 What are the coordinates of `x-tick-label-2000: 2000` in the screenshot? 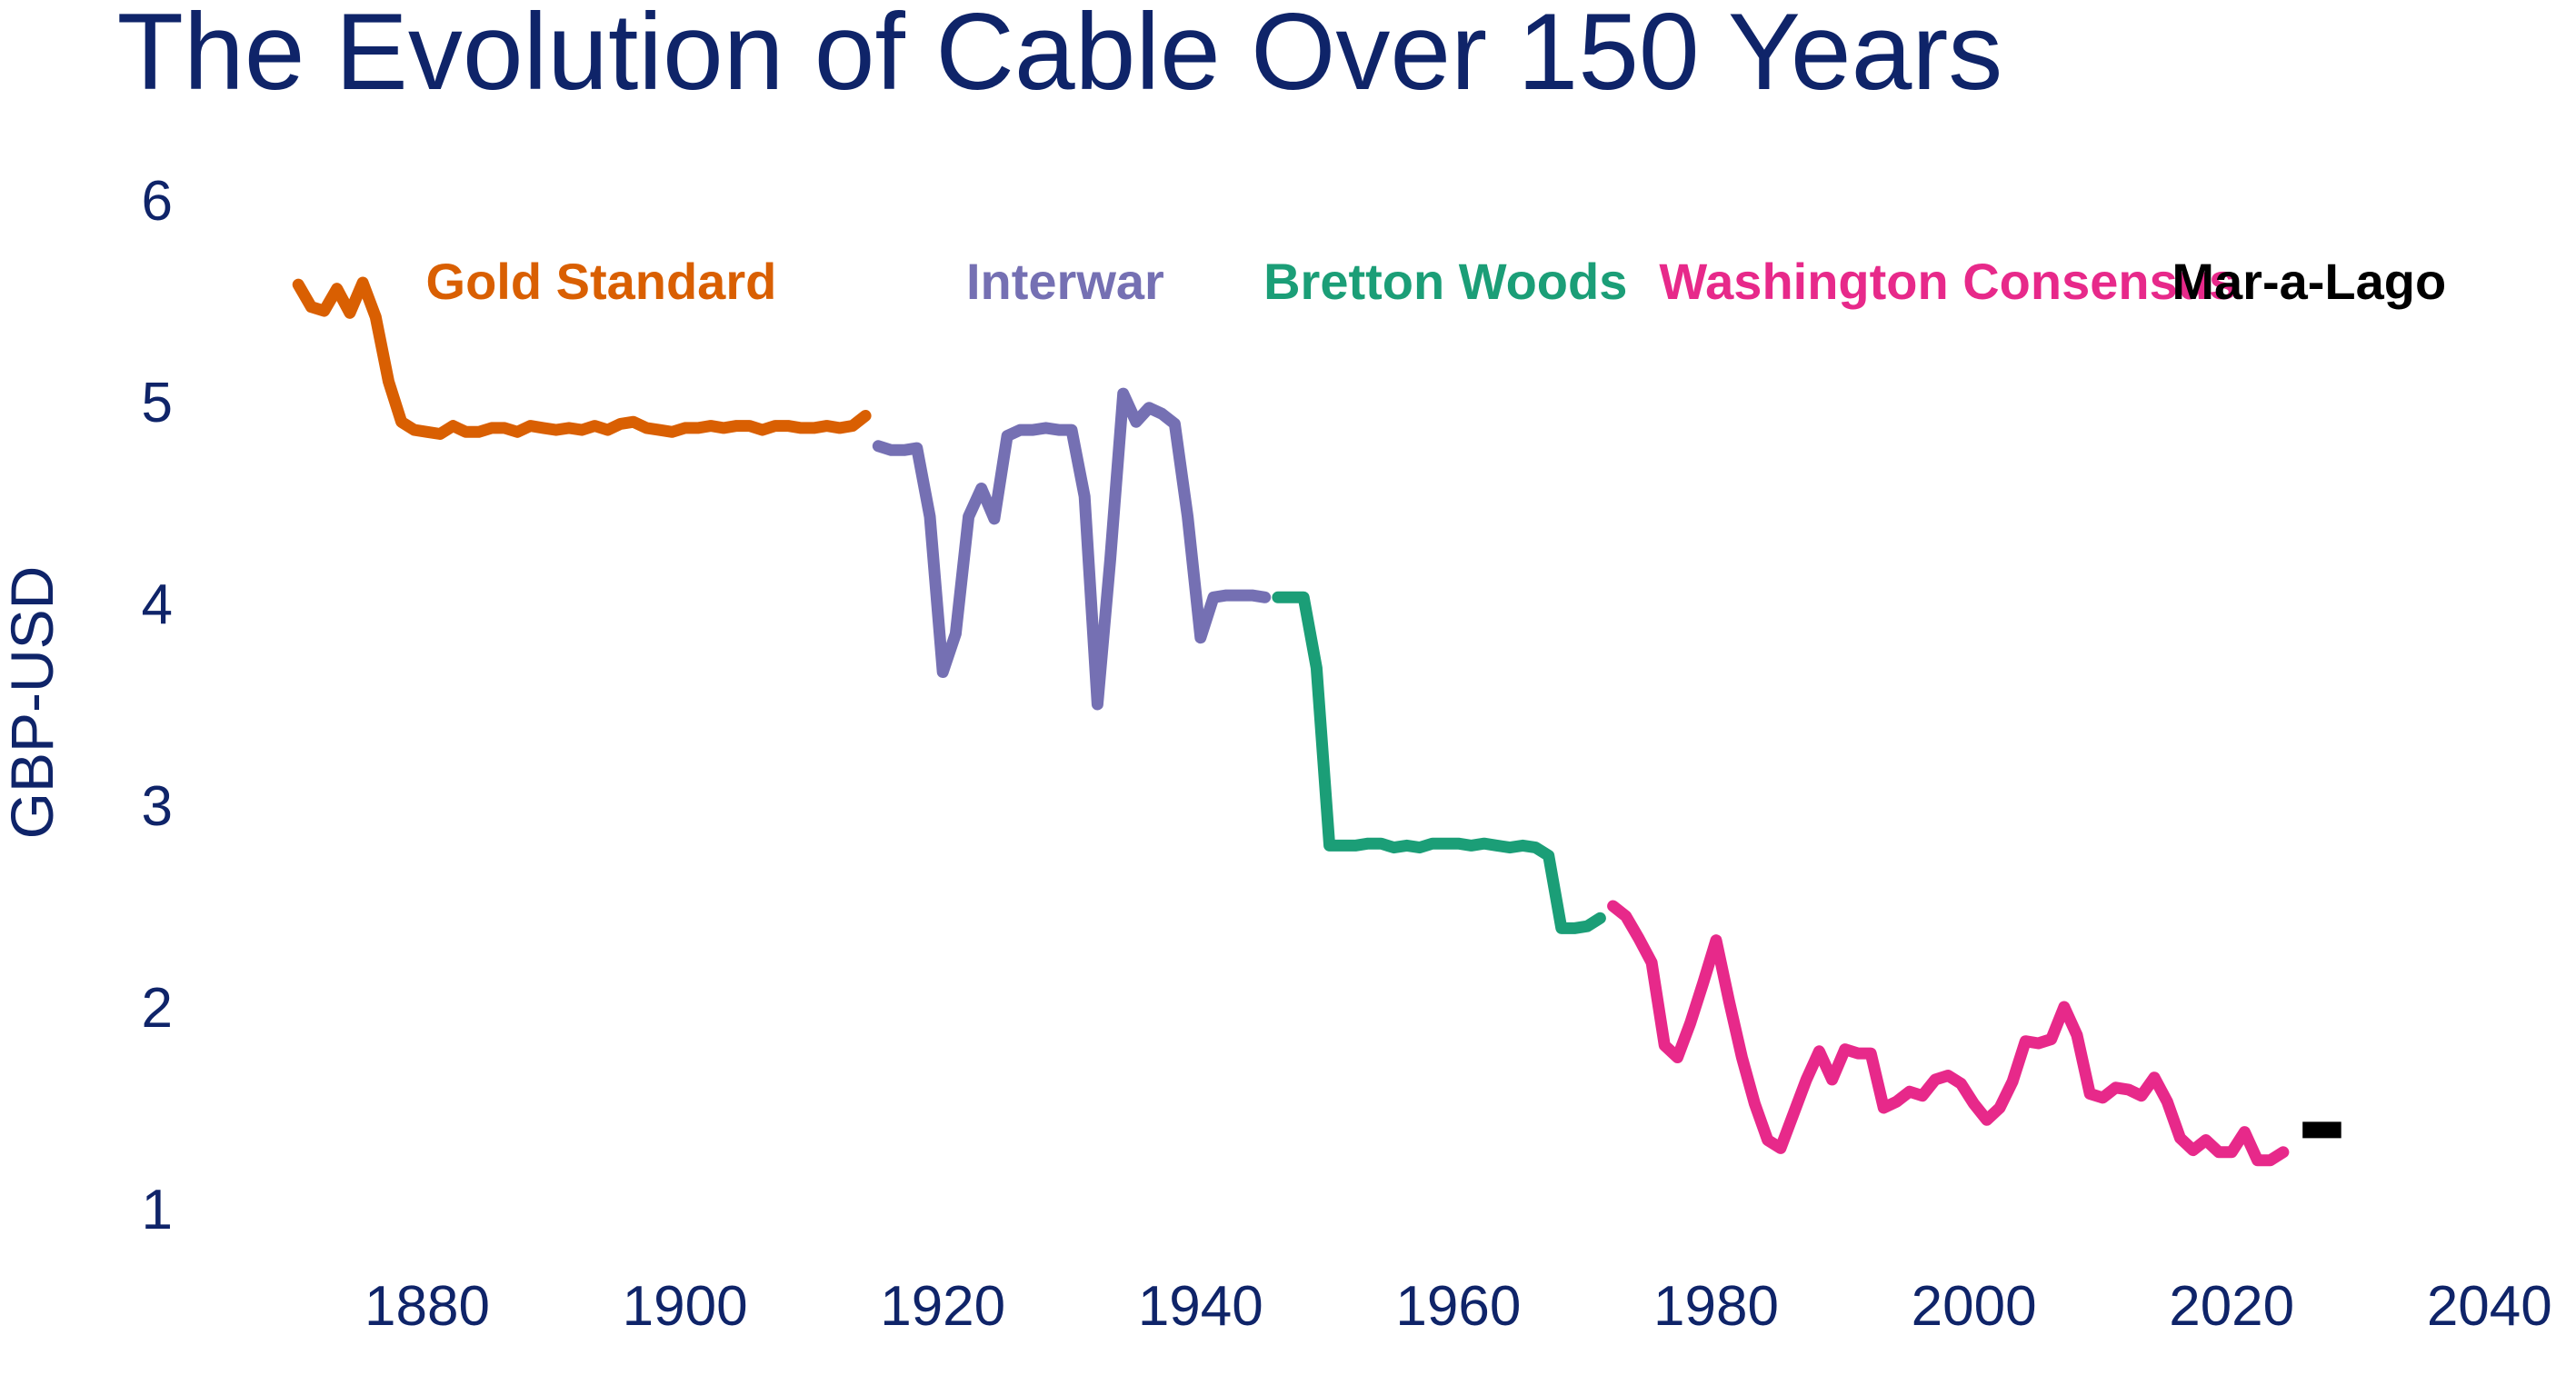 It's located at (1974, 1306).